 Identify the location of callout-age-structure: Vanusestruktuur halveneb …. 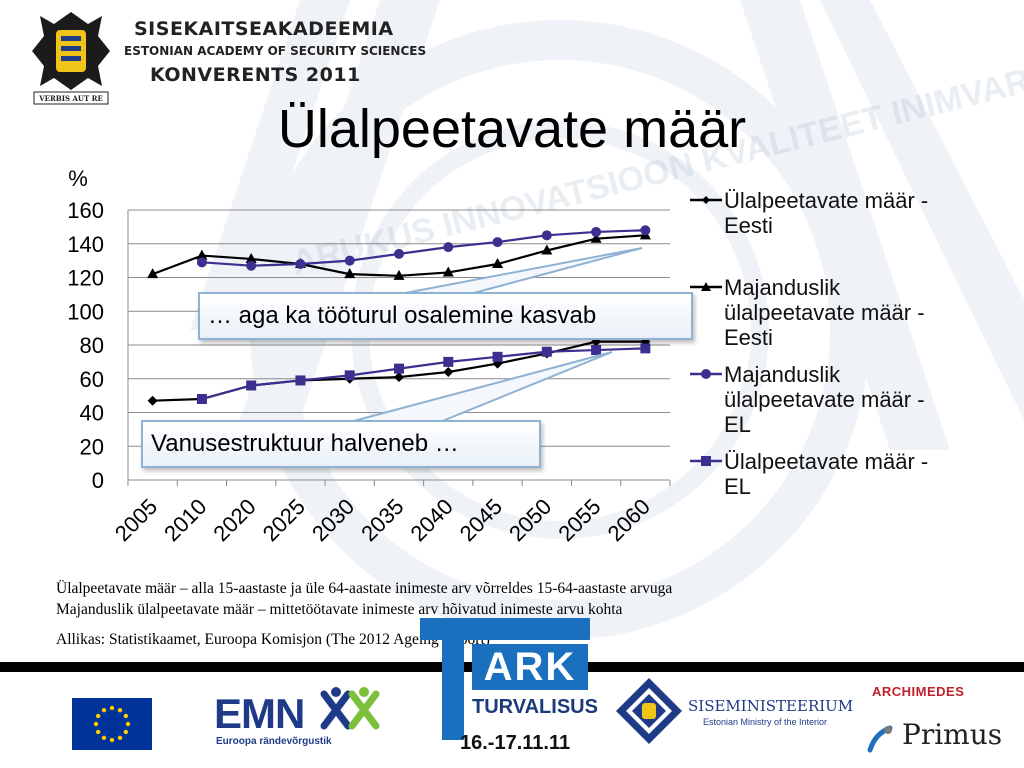
(341, 444).